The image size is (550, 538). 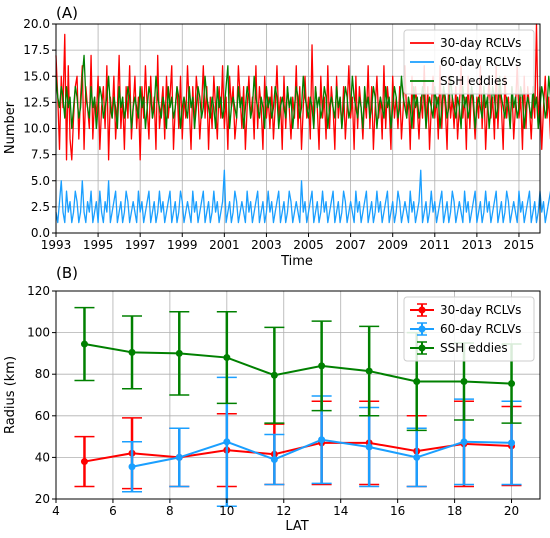 I want to click on panel-a-y-tick-label: 0.0, so click(x=40, y=233).